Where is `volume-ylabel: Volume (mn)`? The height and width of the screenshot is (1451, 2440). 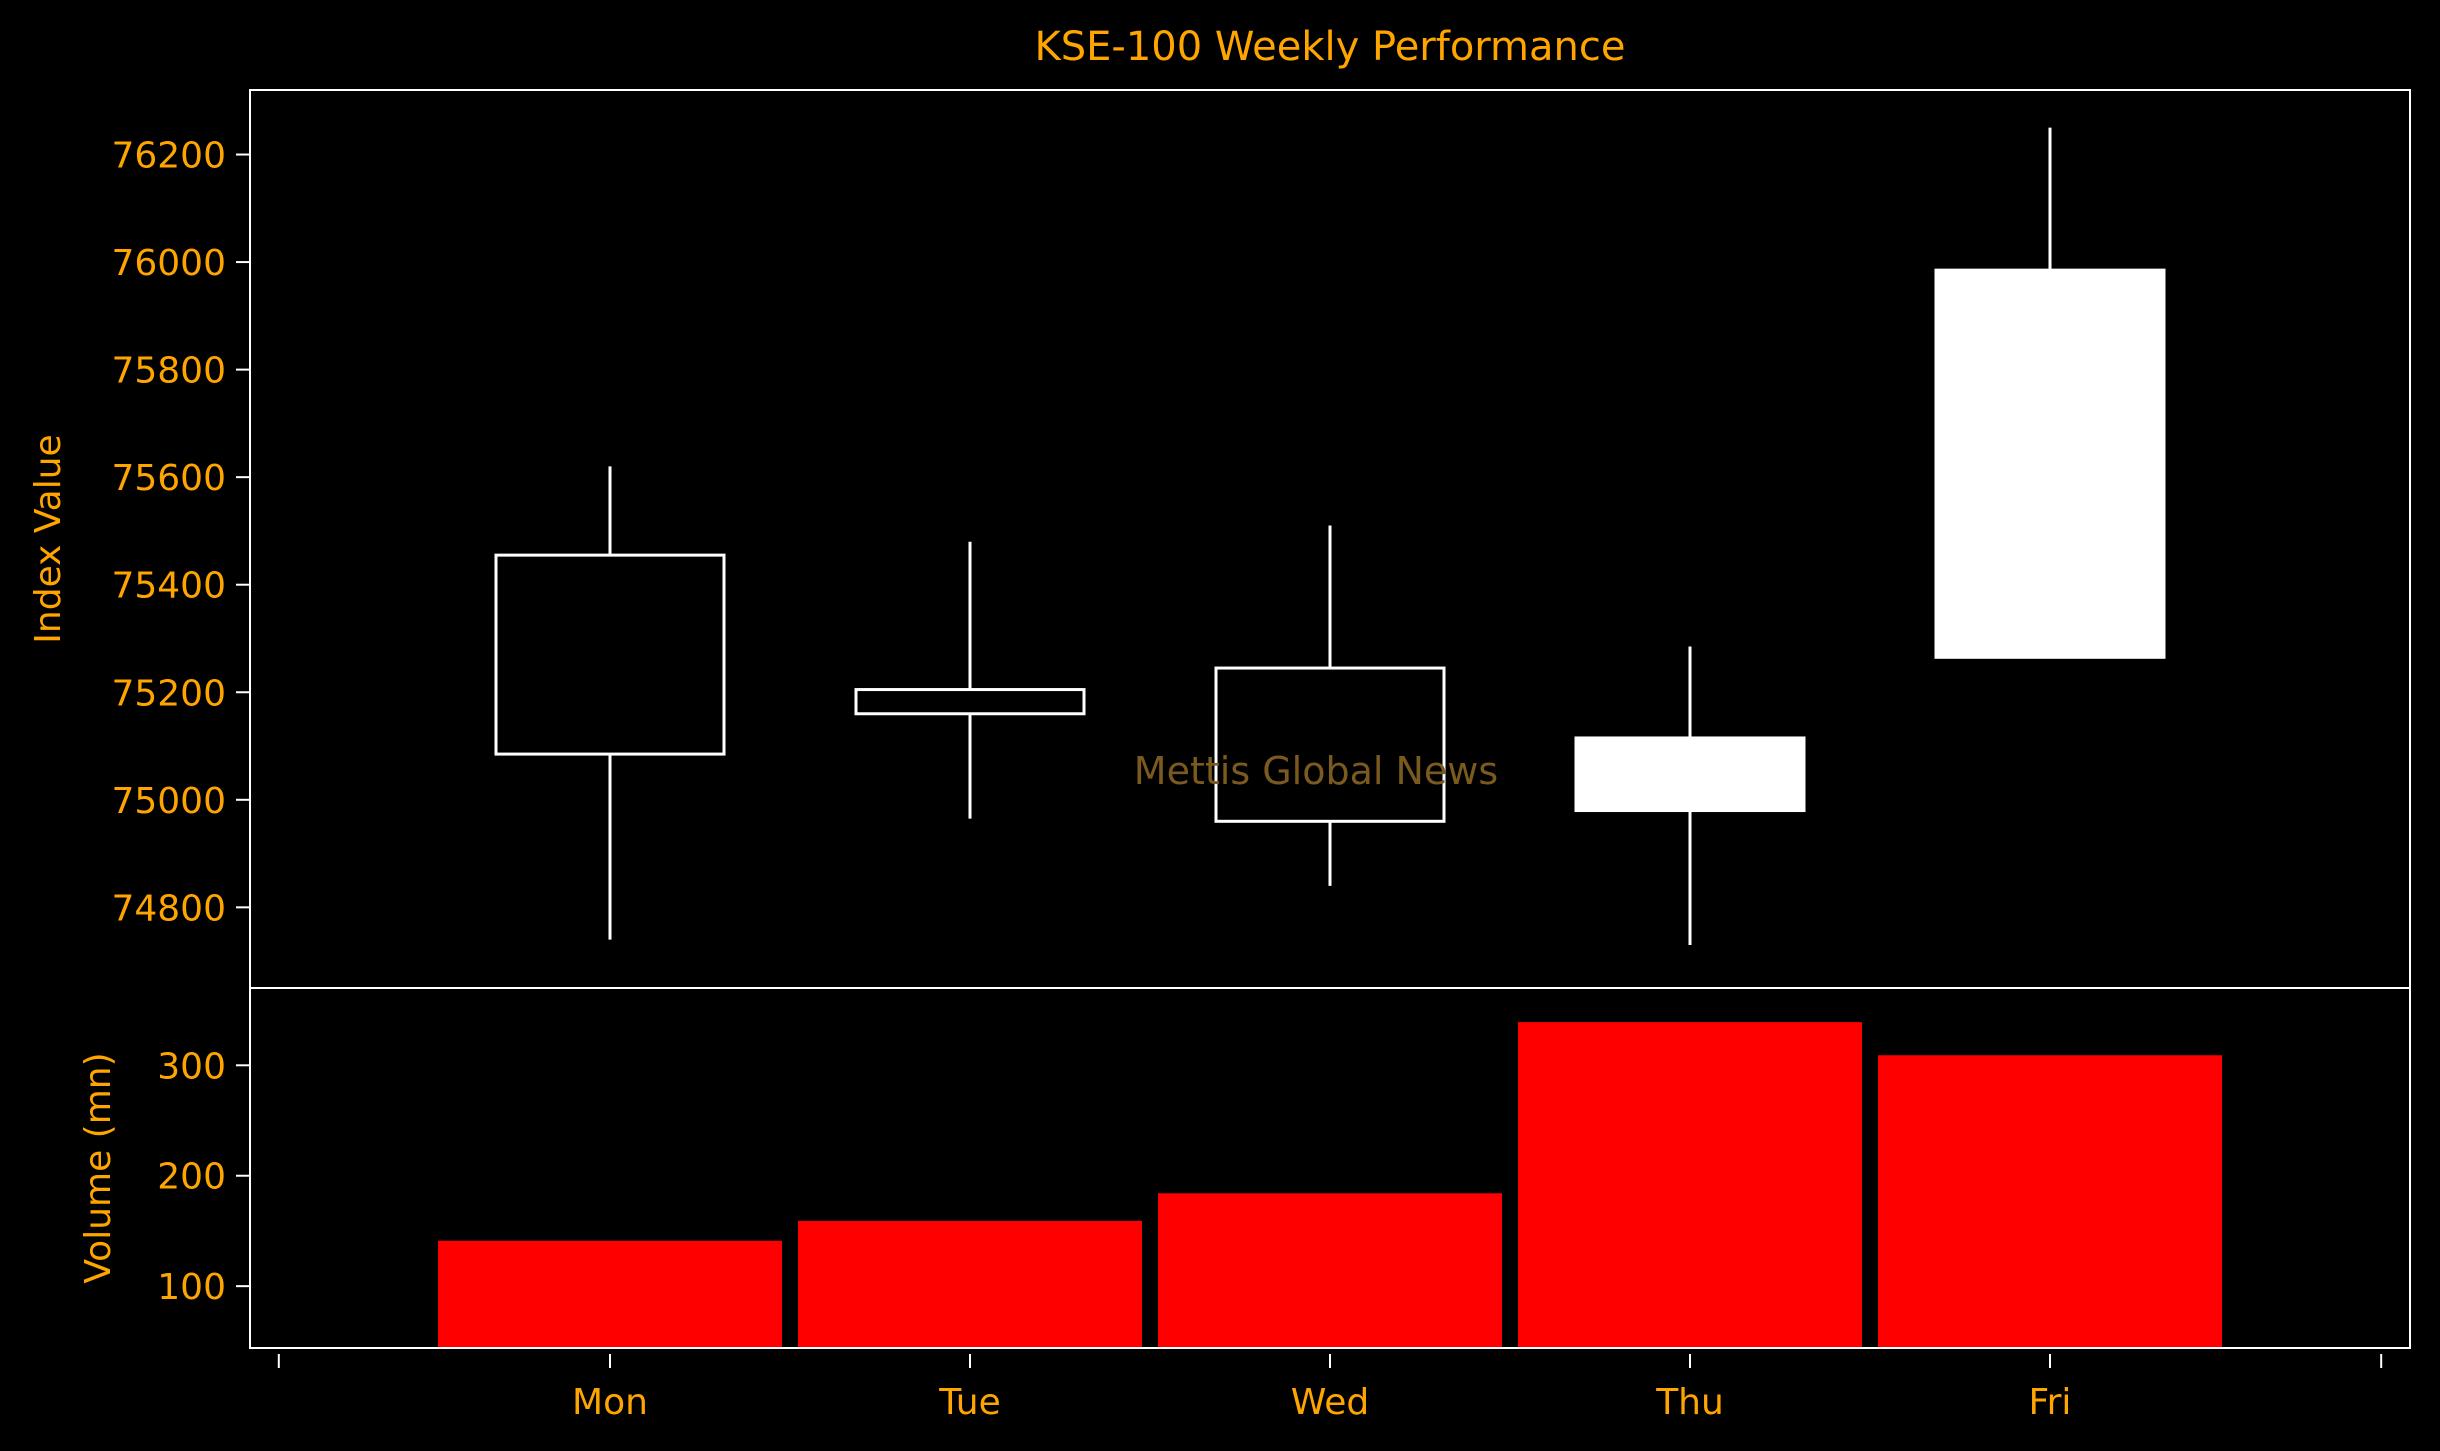 volume-ylabel: Volume (mn) is located at coordinates (98, 1167).